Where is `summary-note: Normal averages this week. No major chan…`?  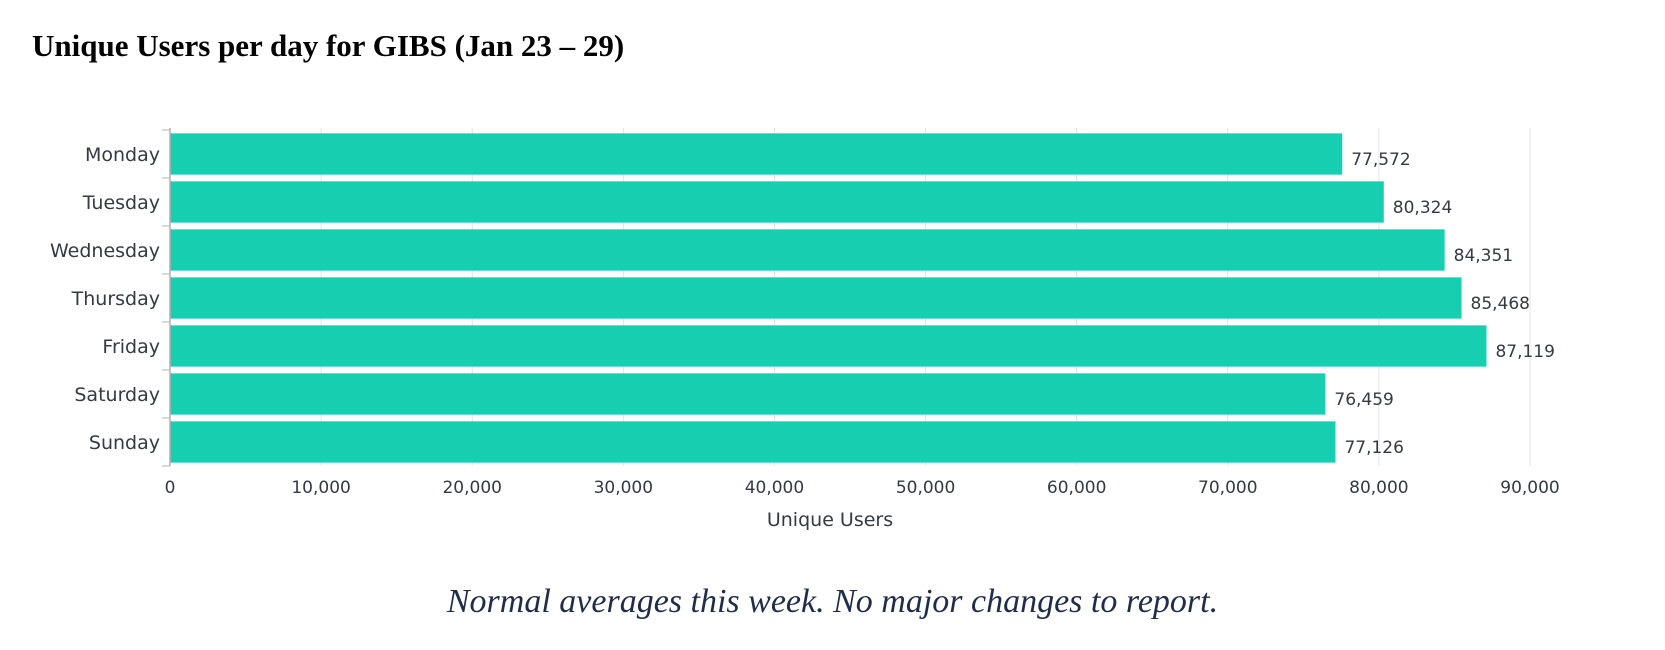
summary-note: Normal averages this week. No major chan… is located at coordinates (832, 601).